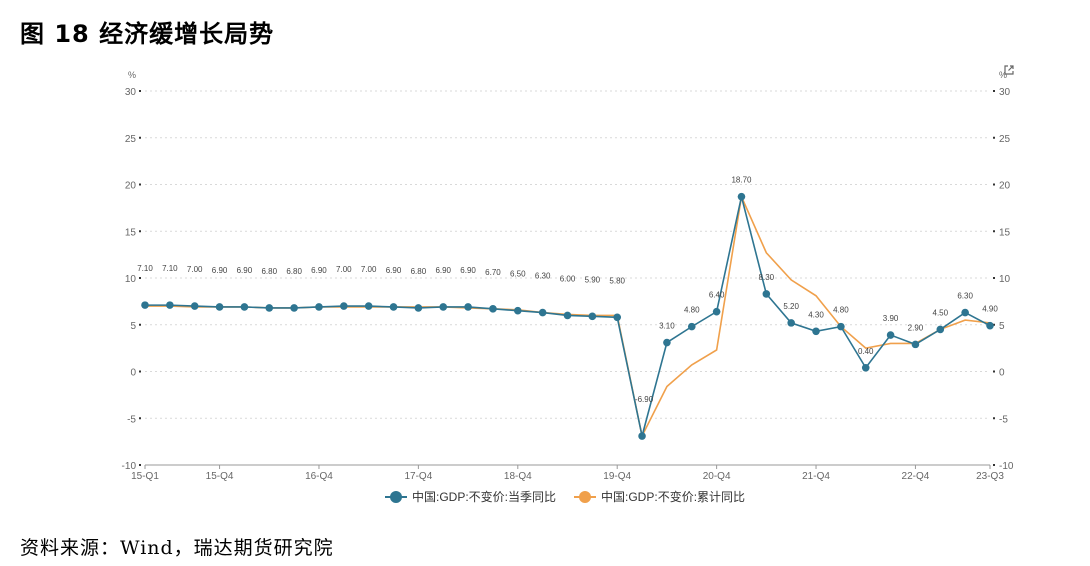 This screenshot has height=566, width=1090. I want to click on data-label-quarterly: 5.90, so click(593, 279).